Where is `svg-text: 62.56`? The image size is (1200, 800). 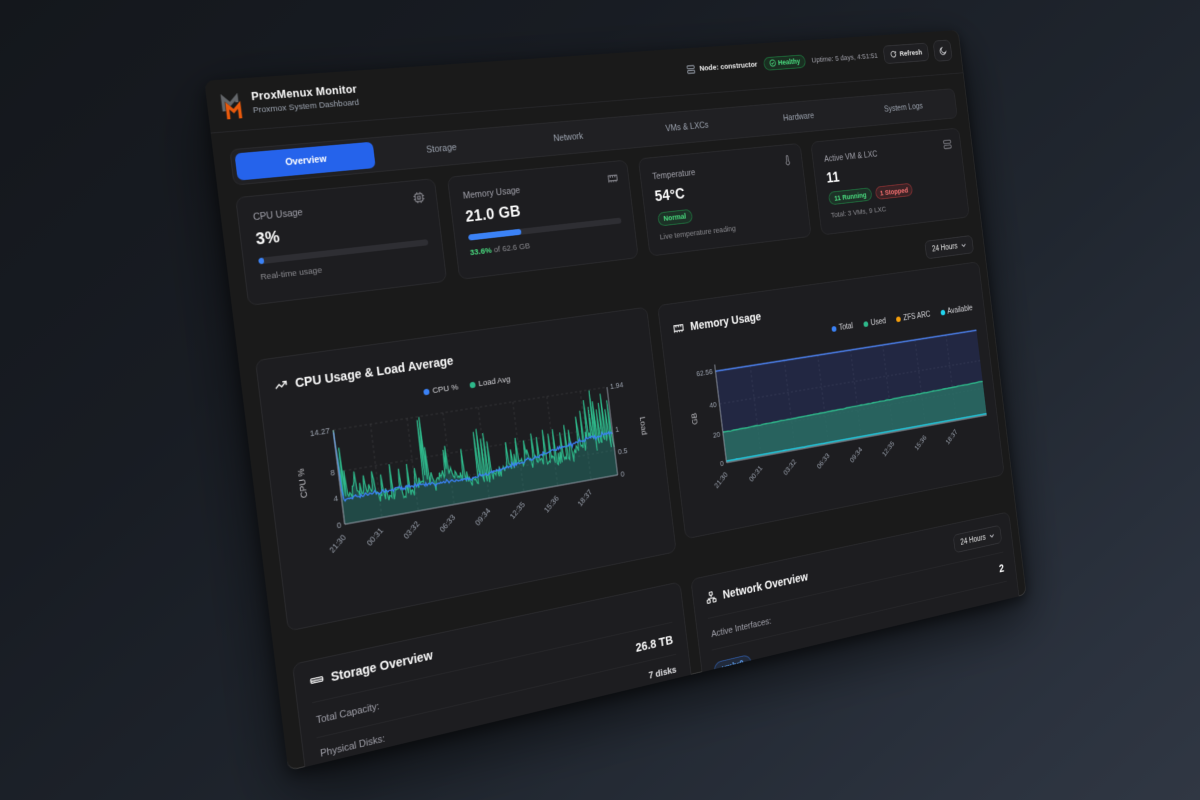 svg-text: 62.56 is located at coordinates (704, 372).